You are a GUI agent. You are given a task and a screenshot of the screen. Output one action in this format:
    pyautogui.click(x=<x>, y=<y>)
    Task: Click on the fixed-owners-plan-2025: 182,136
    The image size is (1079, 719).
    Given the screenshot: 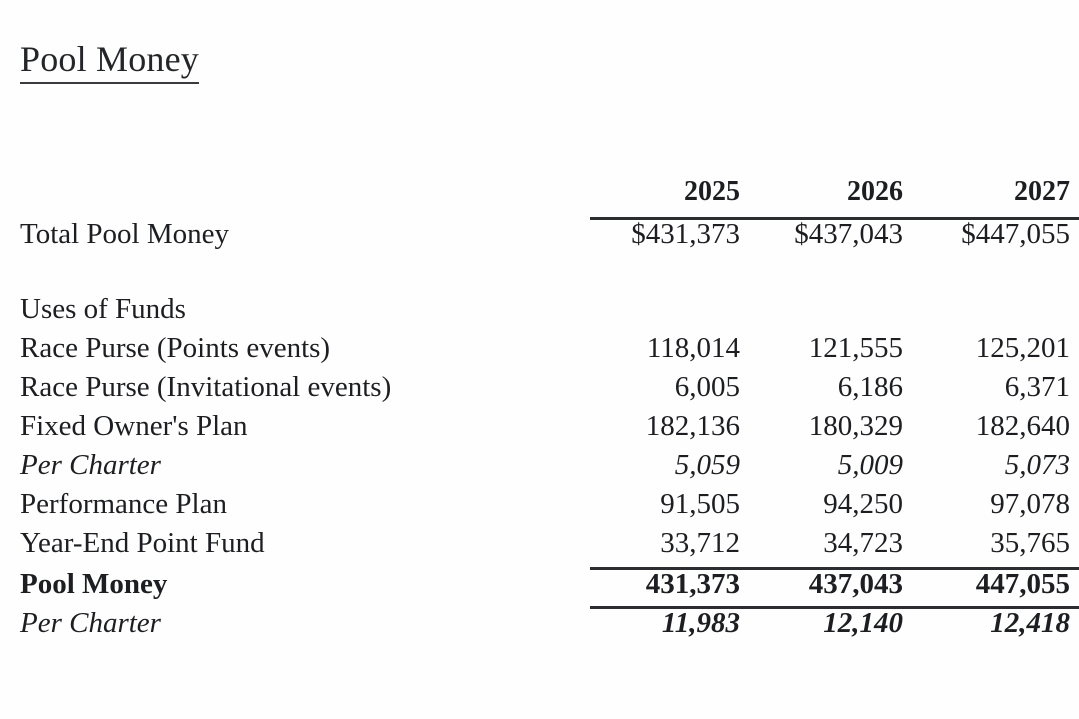 What is the action you would take?
    pyautogui.click(x=692, y=426)
    